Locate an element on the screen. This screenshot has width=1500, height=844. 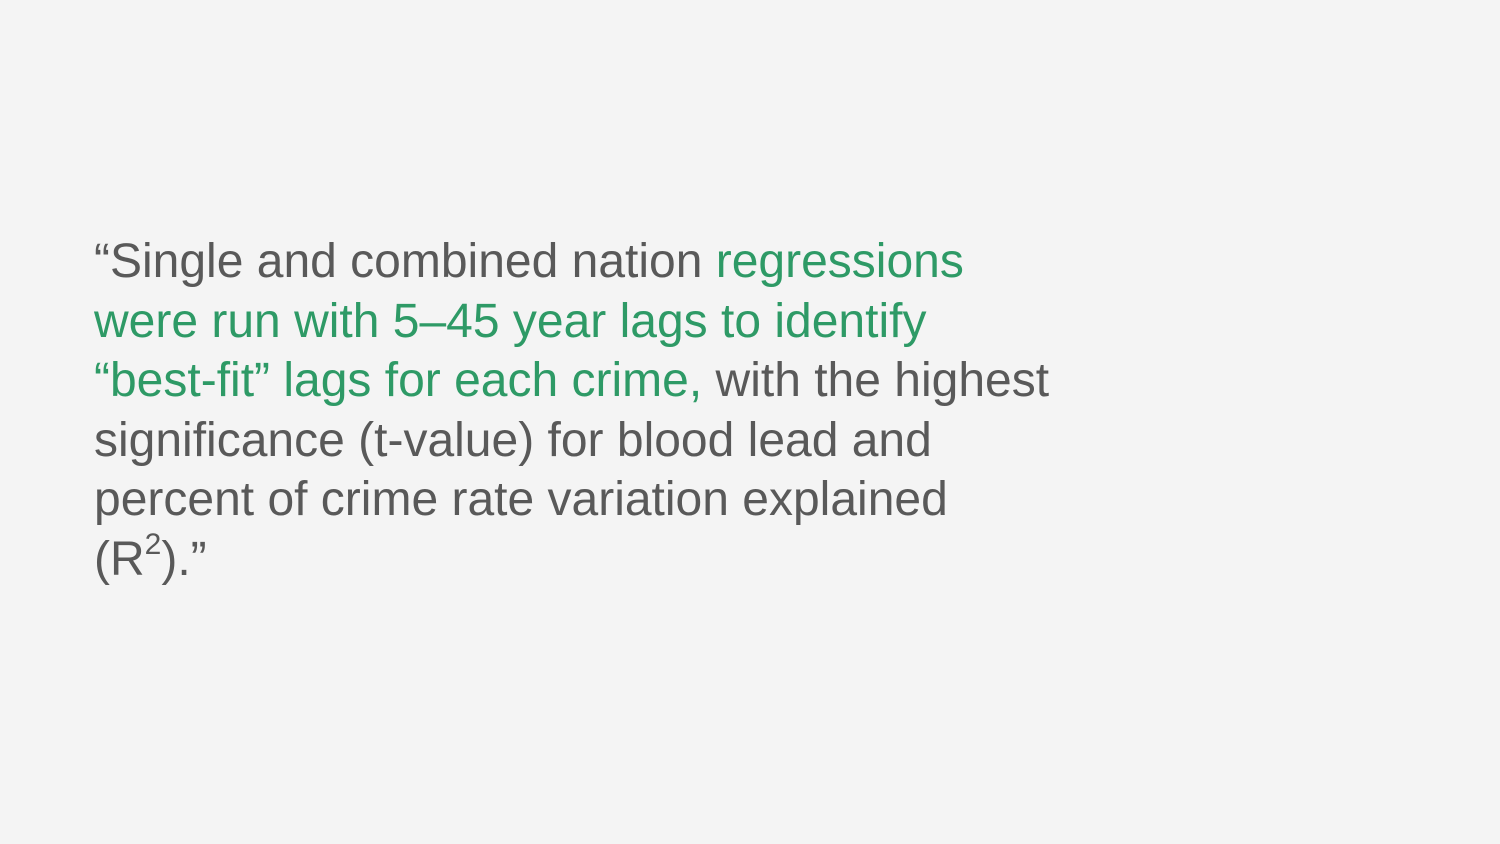
r-squared-open: (R is located at coordinates (119, 559).